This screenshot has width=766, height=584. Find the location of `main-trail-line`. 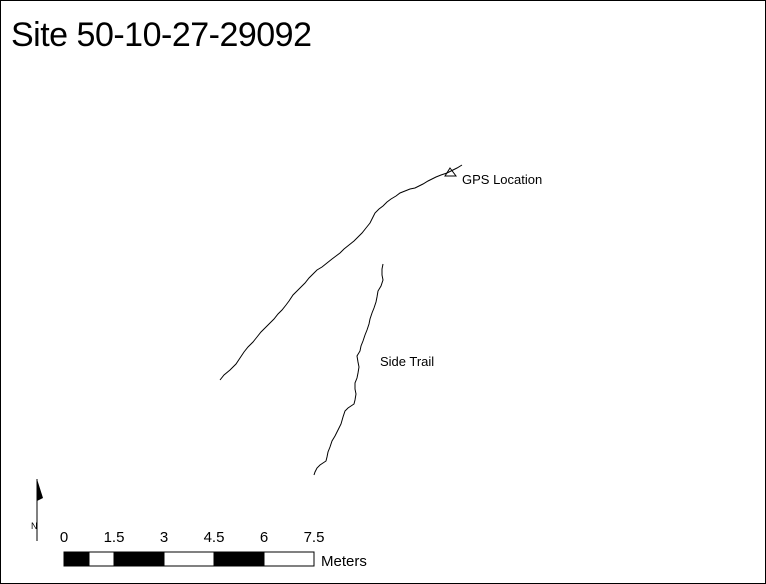

main-trail-line is located at coordinates (341, 272).